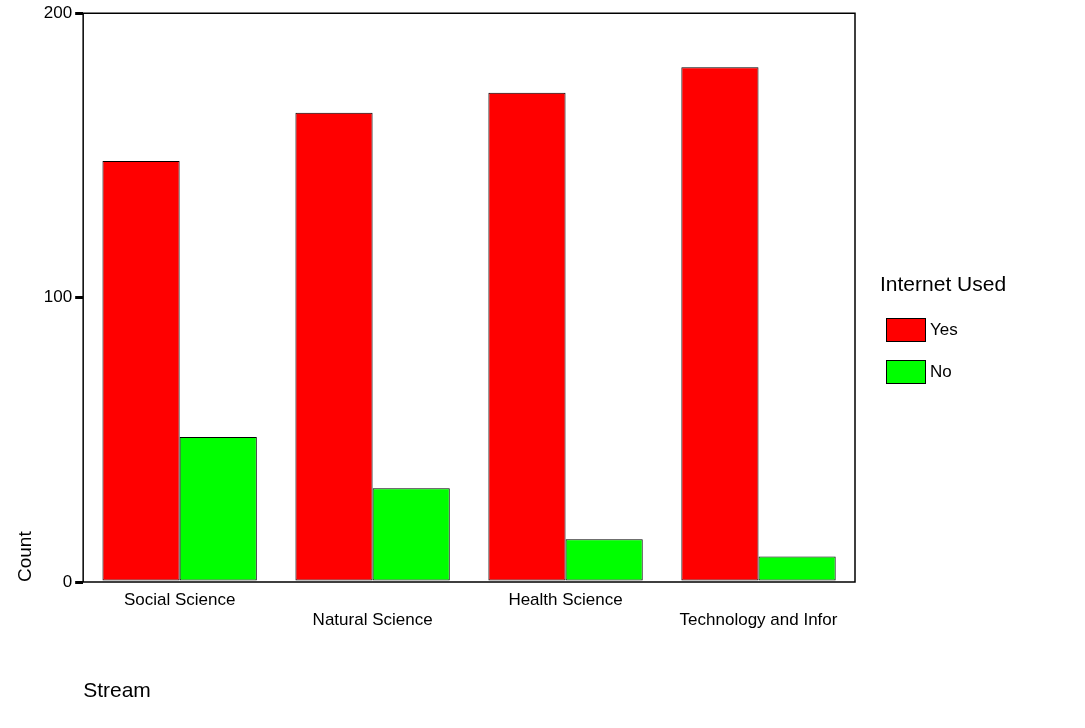 The width and height of the screenshot is (1085, 728). Describe the element at coordinates (117, 690) in the screenshot. I see `x-axis-title: Stream` at that location.